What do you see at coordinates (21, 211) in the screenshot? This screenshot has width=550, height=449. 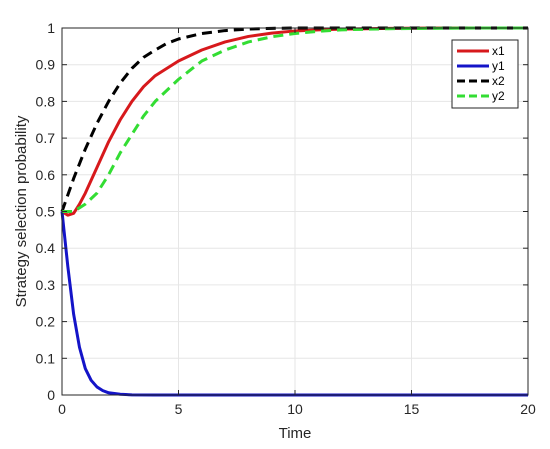 I see `y-axis-title: Strategy selection probability` at bounding box center [21, 211].